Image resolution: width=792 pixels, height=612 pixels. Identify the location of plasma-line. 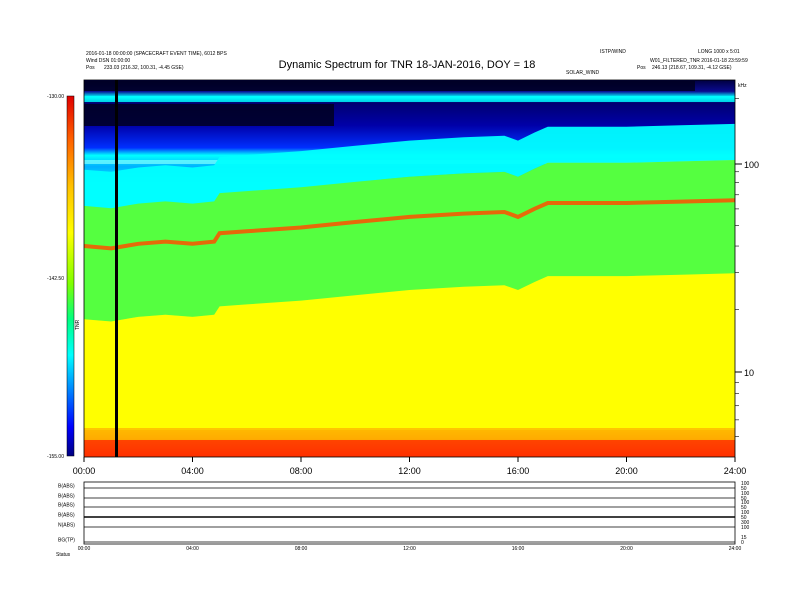
(409, 224).